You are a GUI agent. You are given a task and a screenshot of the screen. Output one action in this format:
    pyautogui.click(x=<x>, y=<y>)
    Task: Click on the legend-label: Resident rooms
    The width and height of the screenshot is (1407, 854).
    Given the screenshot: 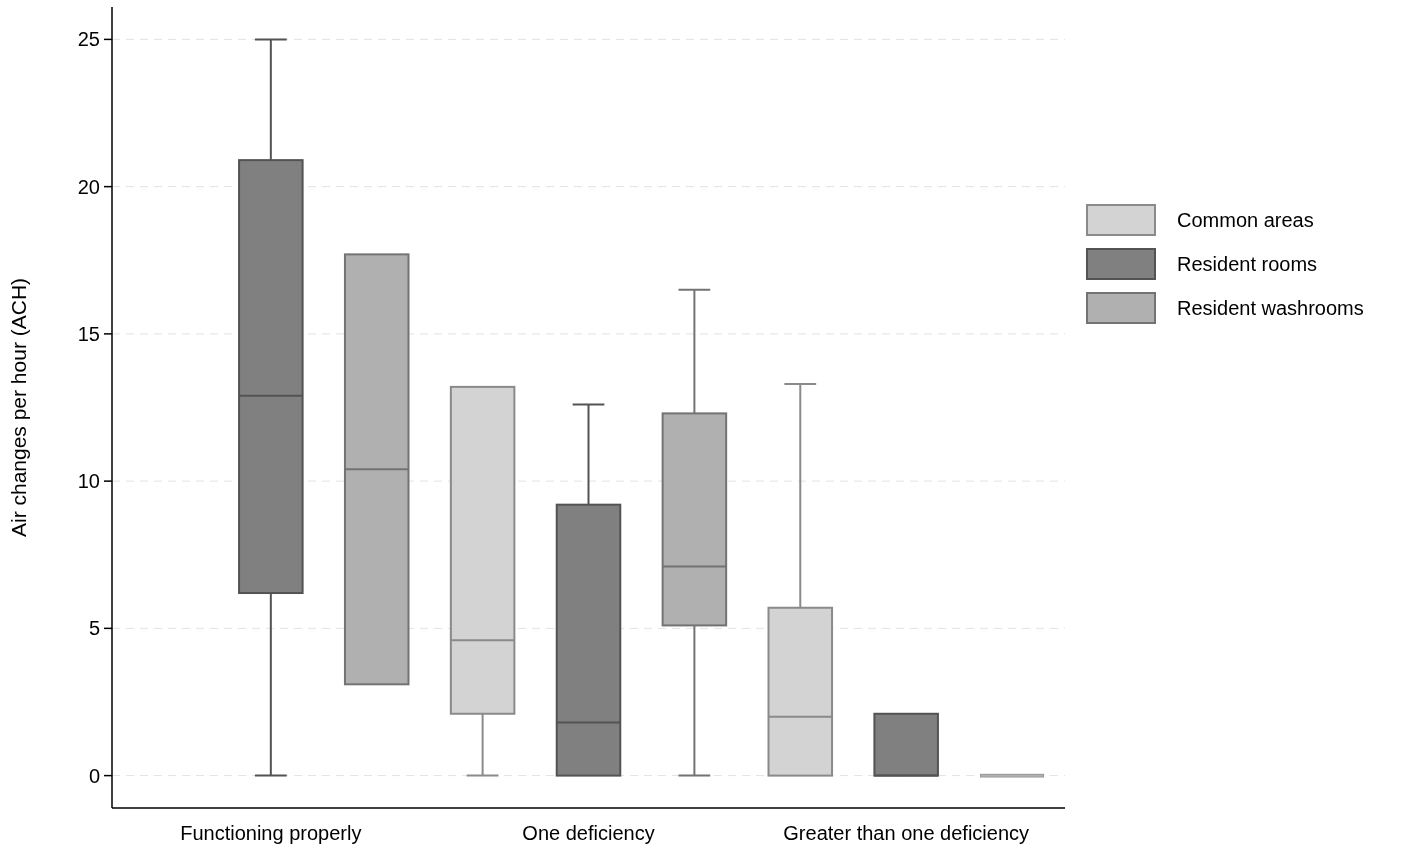 What is the action you would take?
    pyautogui.click(x=1247, y=264)
    